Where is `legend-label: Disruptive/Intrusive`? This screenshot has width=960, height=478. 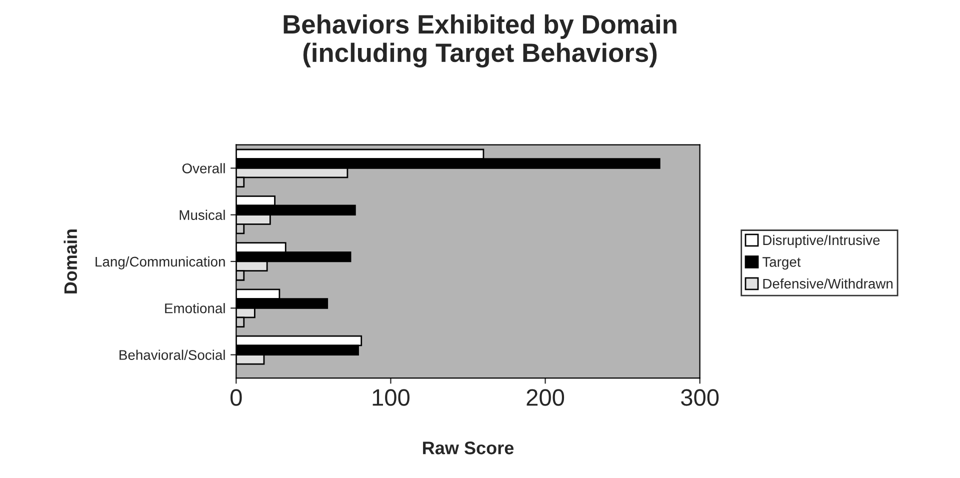 legend-label: Disruptive/Intrusive is located at coordinates (821, 241).